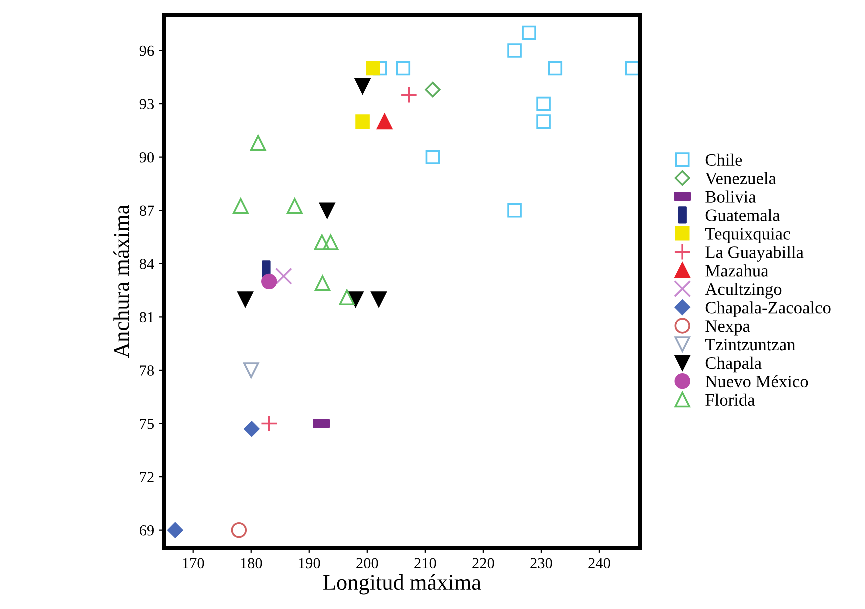 This screenshot has width=865, height=609. Describe the element at coordinates (193, 563) in the screenshot. I see `x-tick-label: 170` at that location.